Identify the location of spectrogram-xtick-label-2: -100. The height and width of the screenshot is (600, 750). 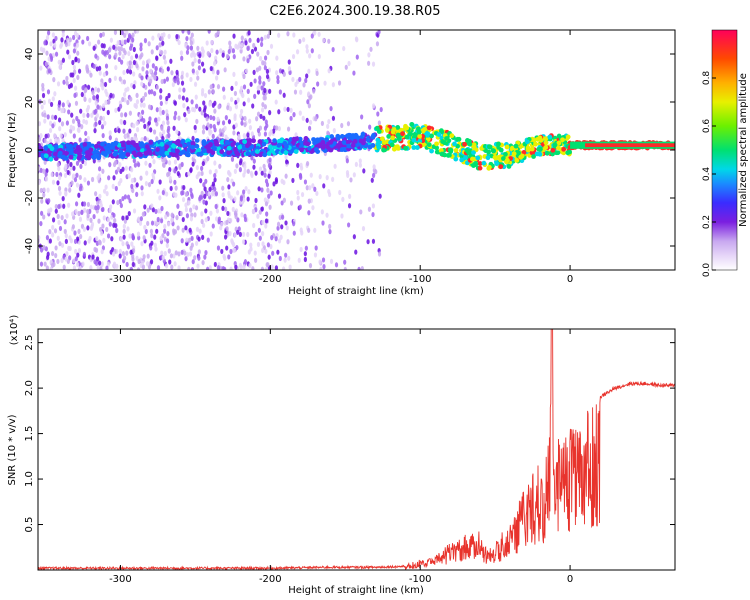
(420, 279).